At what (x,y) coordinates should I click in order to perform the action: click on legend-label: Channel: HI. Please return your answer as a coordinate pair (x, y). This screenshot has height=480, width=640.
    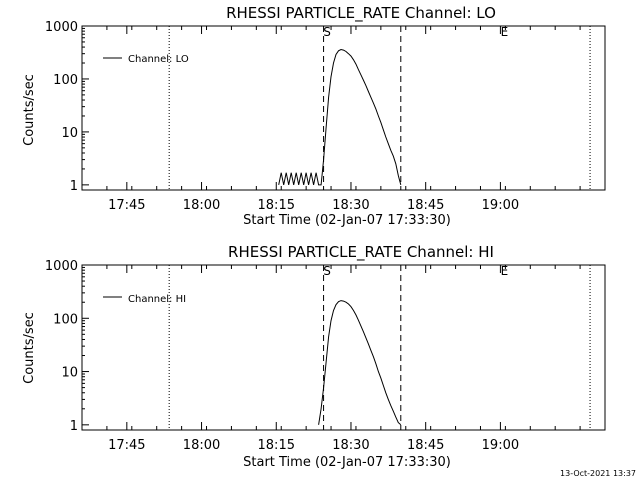
    Looking at the image, I should click on (157, 299).